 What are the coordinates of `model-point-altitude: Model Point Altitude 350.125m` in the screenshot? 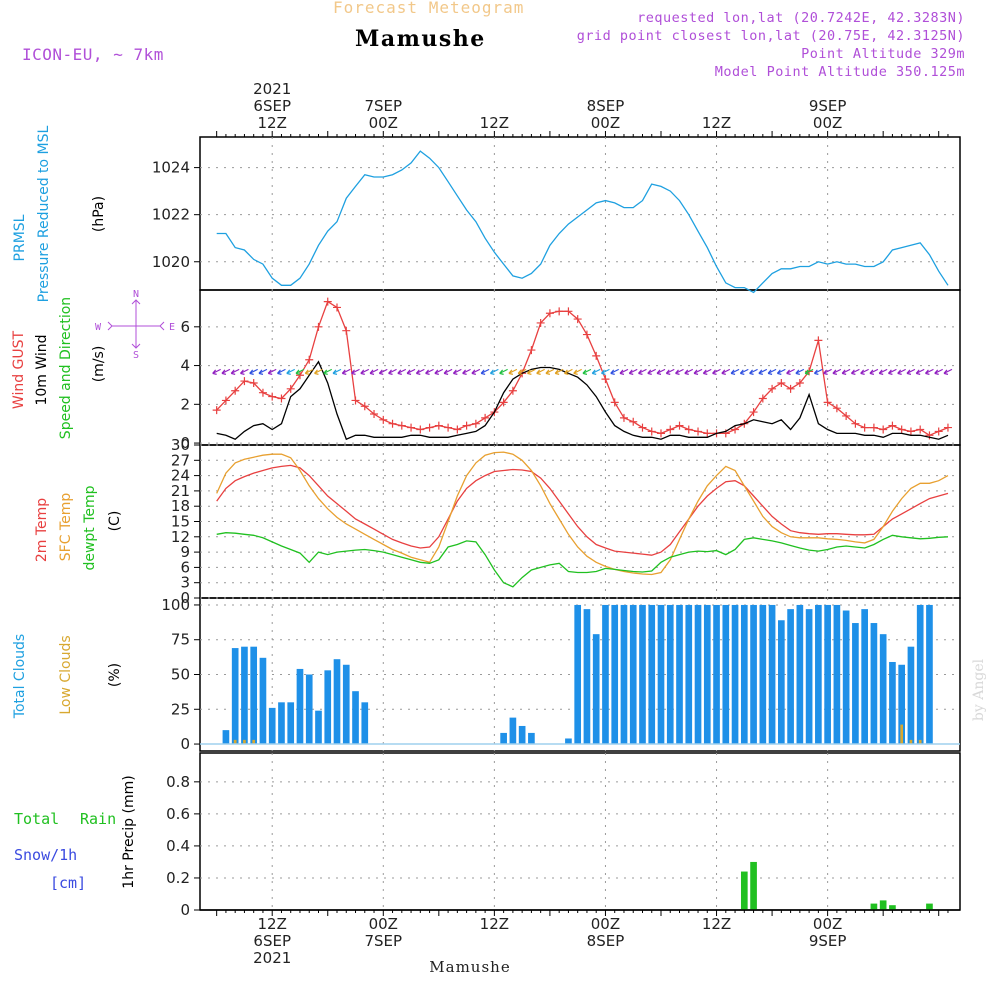 It's located at (839, 72).